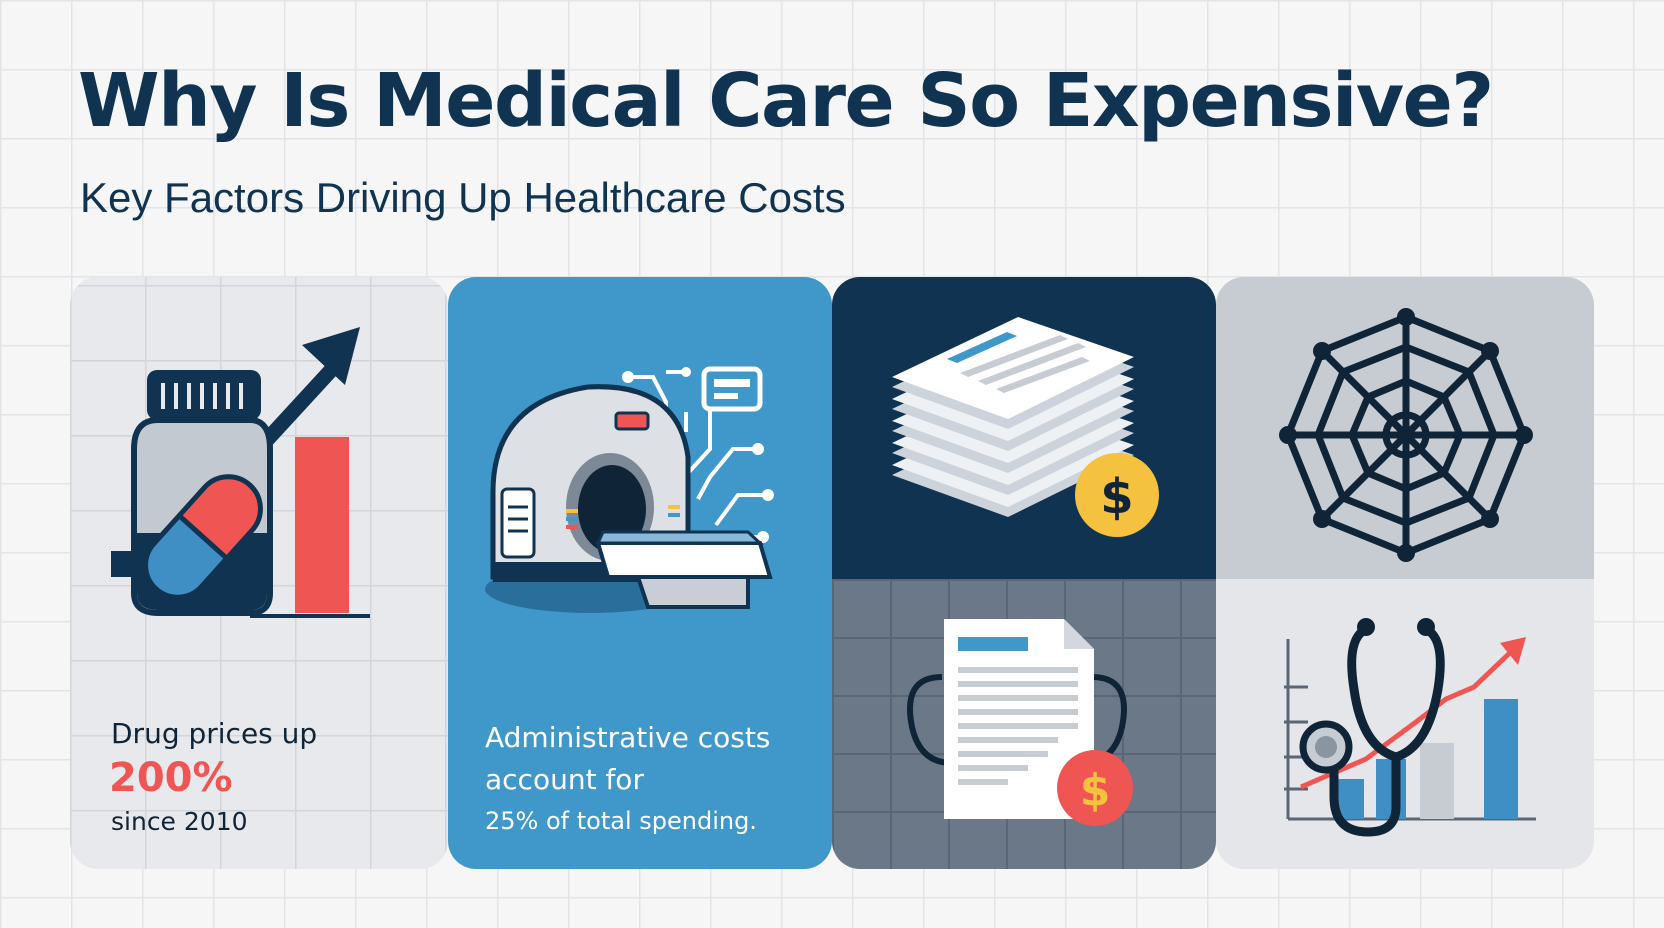 The image size is (1664, 928). Describe the element at coordinates (1017, 719) in the screenshot. I see `document-icon` at that location.